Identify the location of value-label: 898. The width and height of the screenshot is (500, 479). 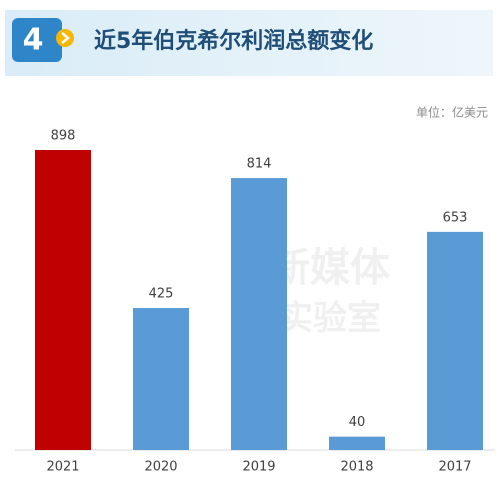
(63, 136).